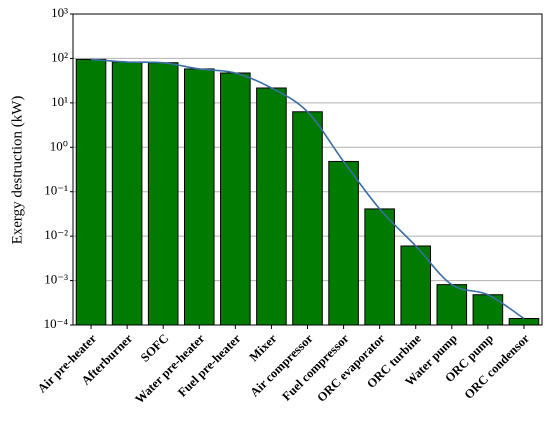 The image size is (550, 426). What do you see at coordinates (59, 56) in the screenshot?
I see `y-tick-label: 10²` at bounding box center [59, 56].